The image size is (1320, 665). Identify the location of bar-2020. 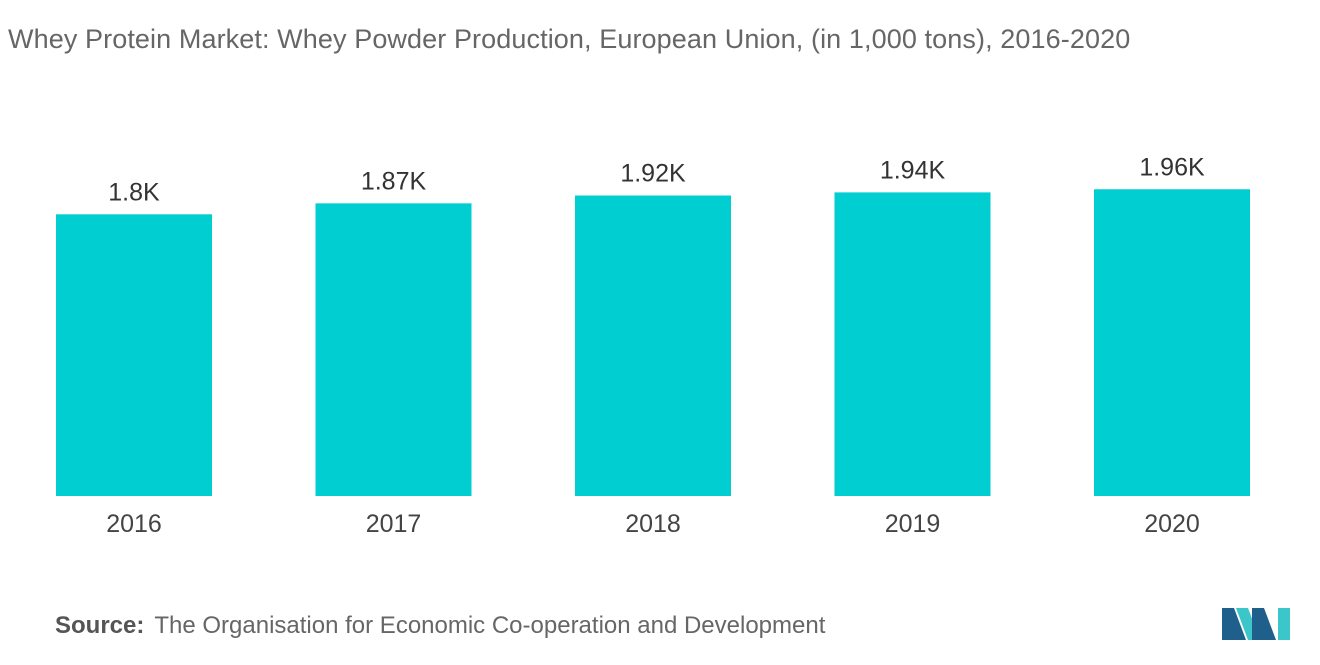
(1172, 342).